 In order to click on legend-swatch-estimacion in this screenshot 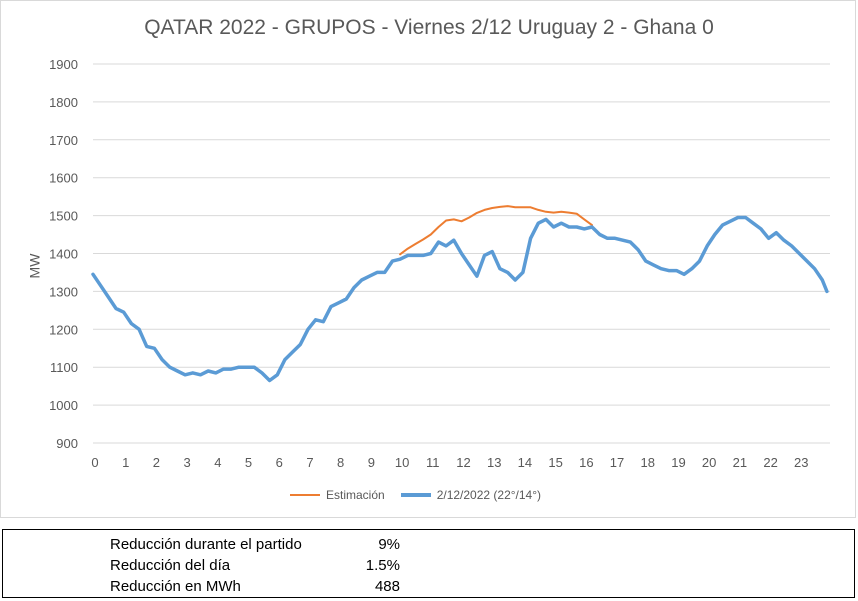, I will do `click(305, 495)`.